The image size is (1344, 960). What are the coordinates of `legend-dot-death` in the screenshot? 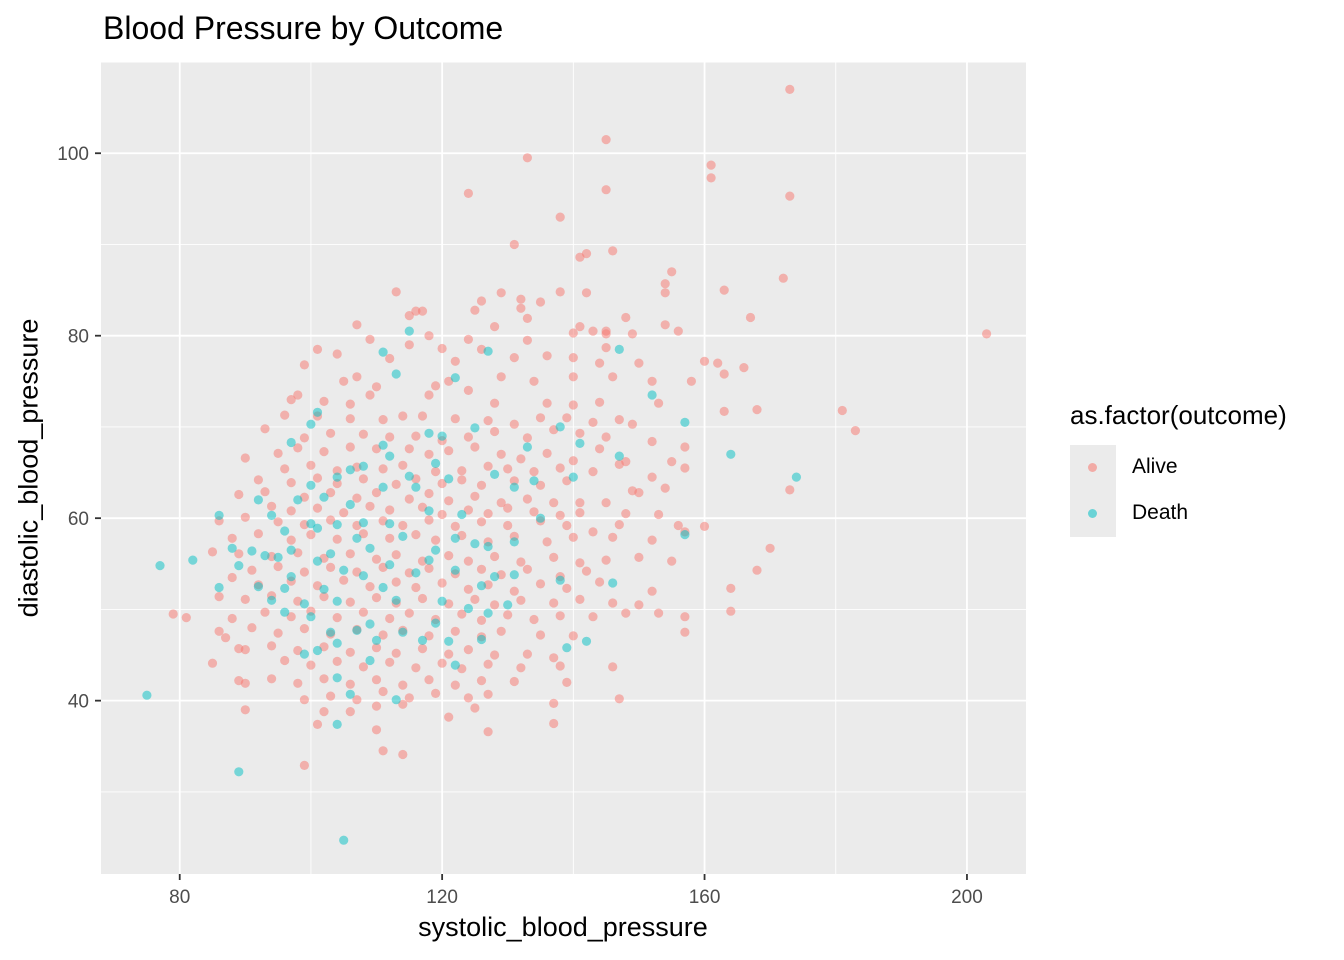 It's located at (1092, 513).